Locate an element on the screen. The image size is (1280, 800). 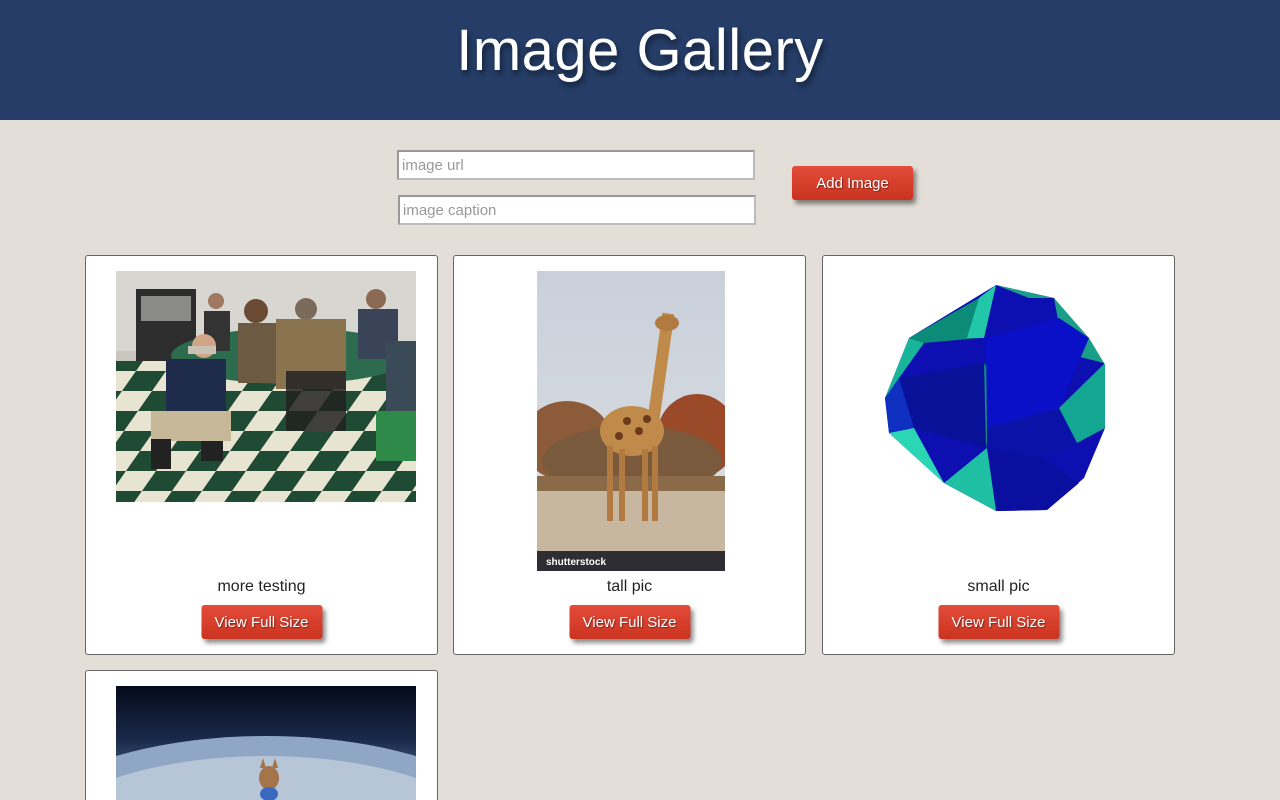
gallery-image-meeting is located at coordinates (266, 386).